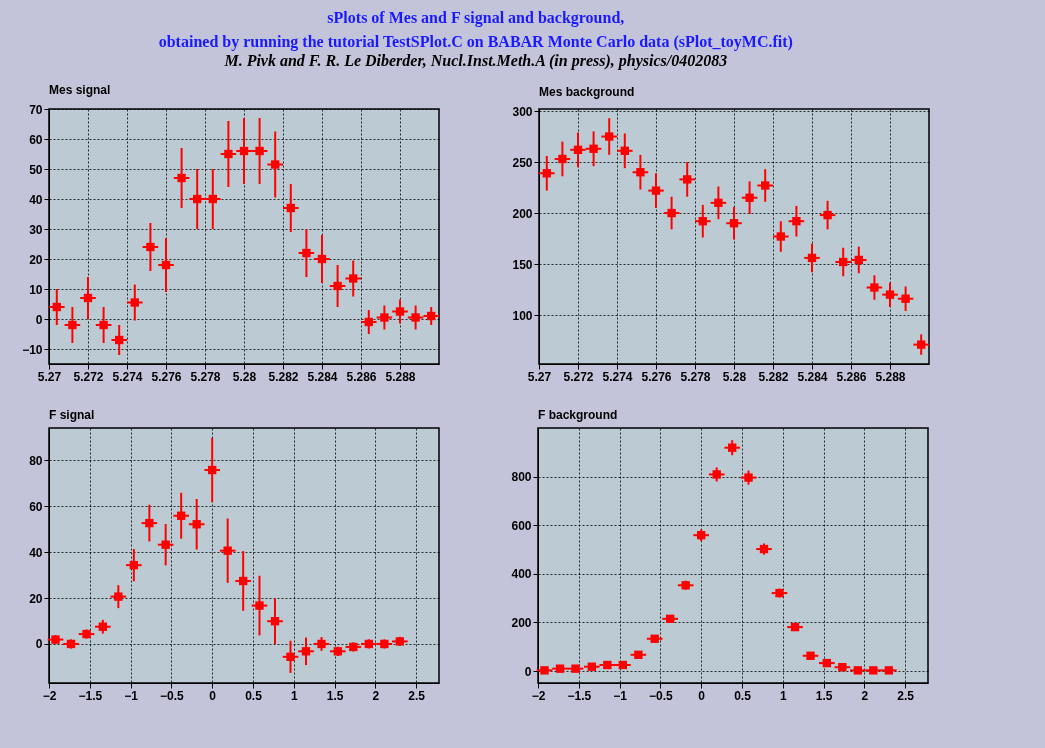 The height and width of the screenshot is (748, 1045). What do you see at coordinates (36, 169) in the screenshot?
I see `y-tick-label: 50` at bounding box center [36, 169].